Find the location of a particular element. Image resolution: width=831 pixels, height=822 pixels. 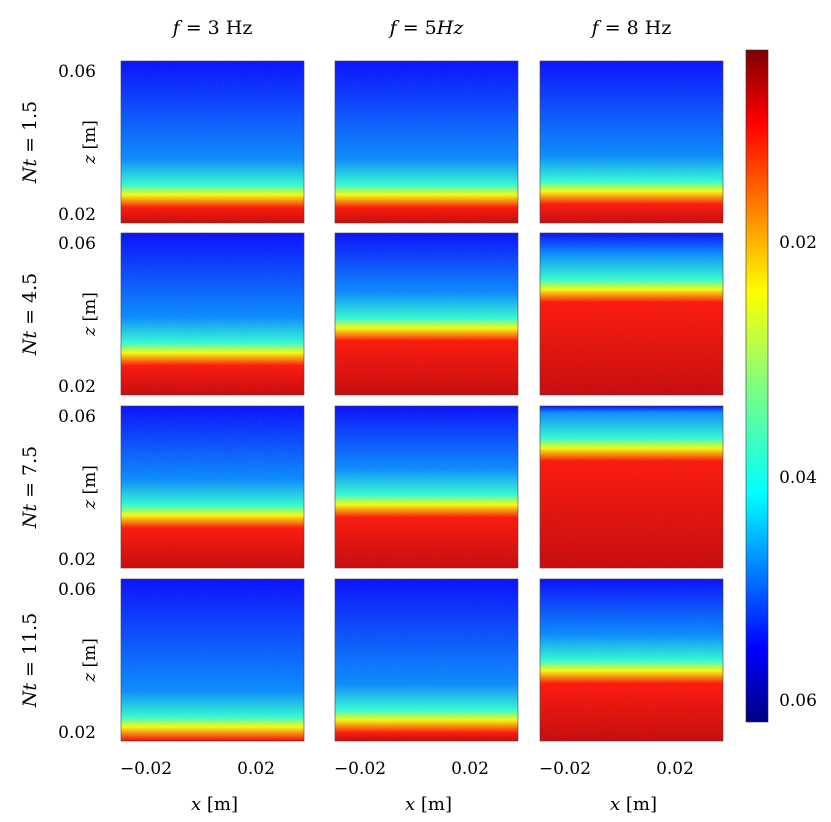

colorbar-gradient is located at coordinates (757, 386).